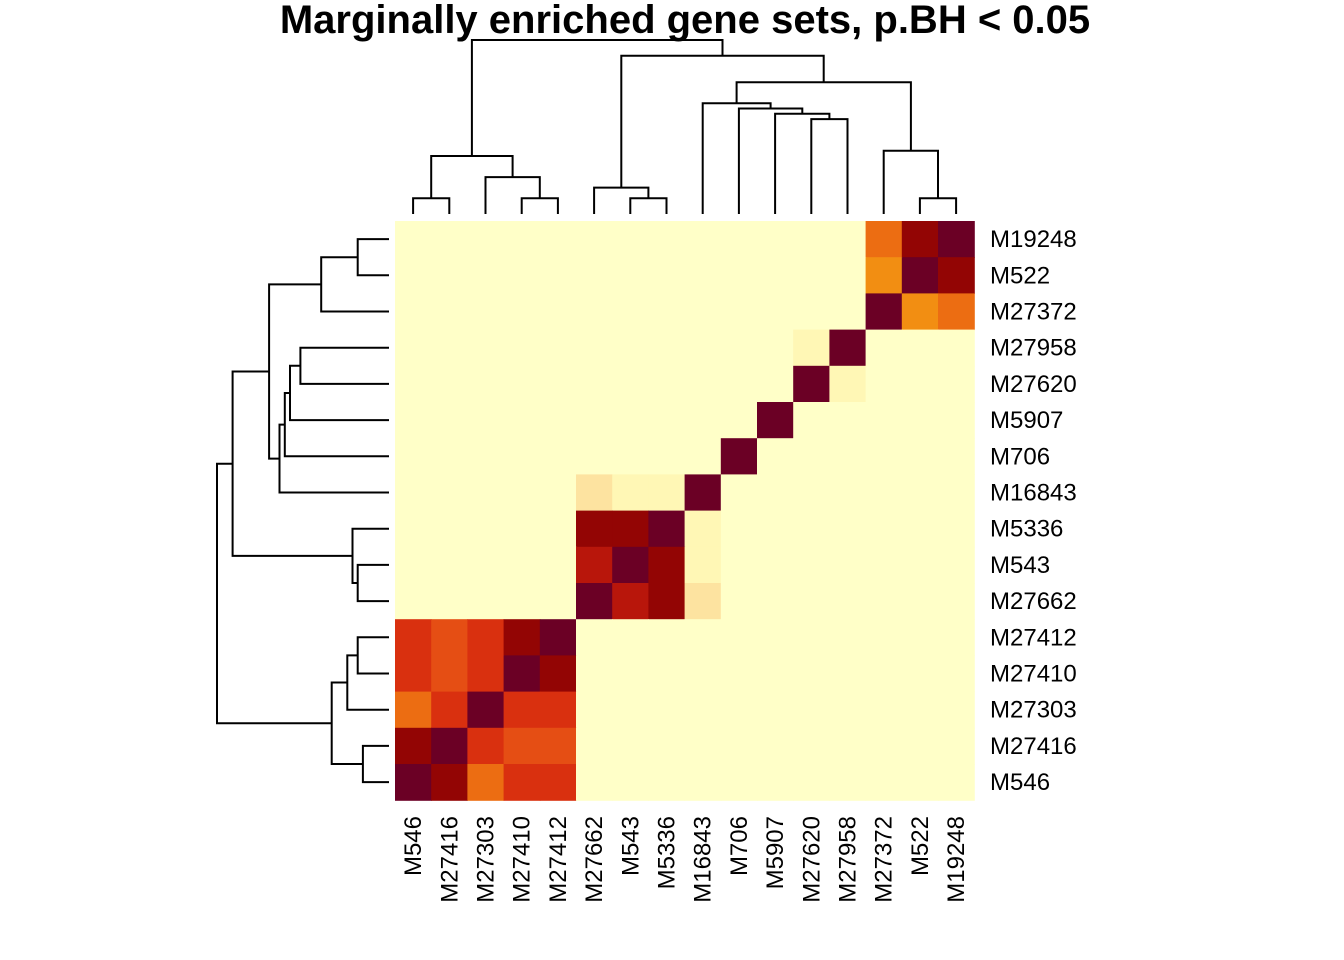  What do you see at coordinates (1033, 601) in the screenshot?
I see `row-label: M27662` at bounding box center [1033, 601].